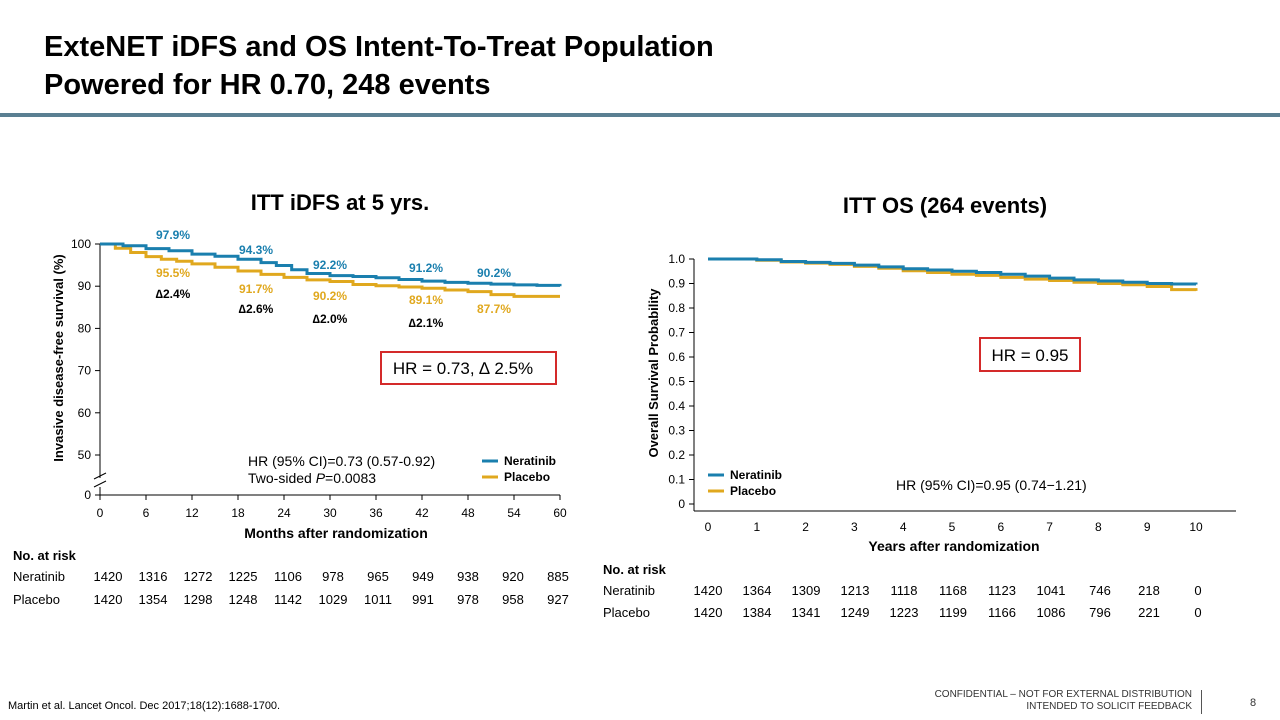  I want to click on risk-cell: 1225, so click(243, 576).